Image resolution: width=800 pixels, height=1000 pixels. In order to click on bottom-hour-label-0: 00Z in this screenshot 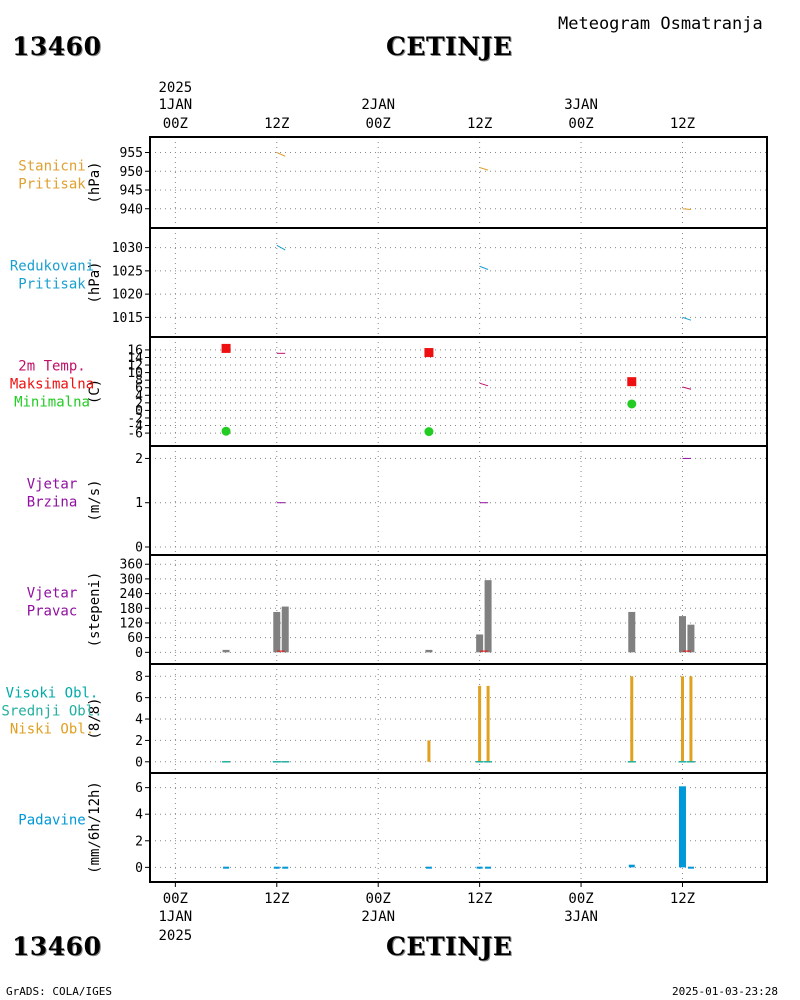, I will do `click(175, 899)`.